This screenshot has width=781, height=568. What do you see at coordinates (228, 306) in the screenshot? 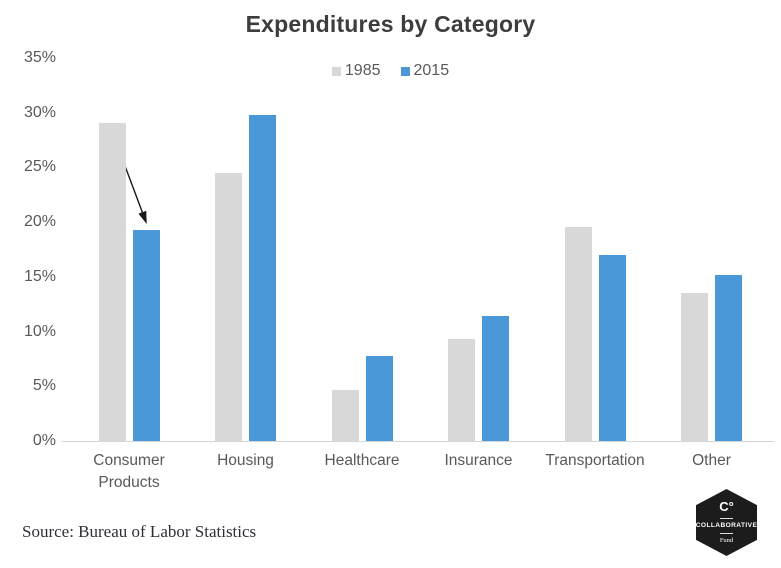
I see `bar-1985-housing` at bounding box center [228, 306].